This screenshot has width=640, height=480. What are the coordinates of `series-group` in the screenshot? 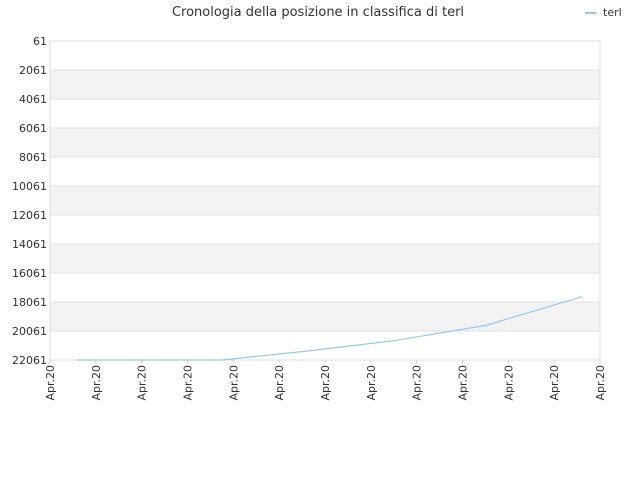 It's located at (329, 328).